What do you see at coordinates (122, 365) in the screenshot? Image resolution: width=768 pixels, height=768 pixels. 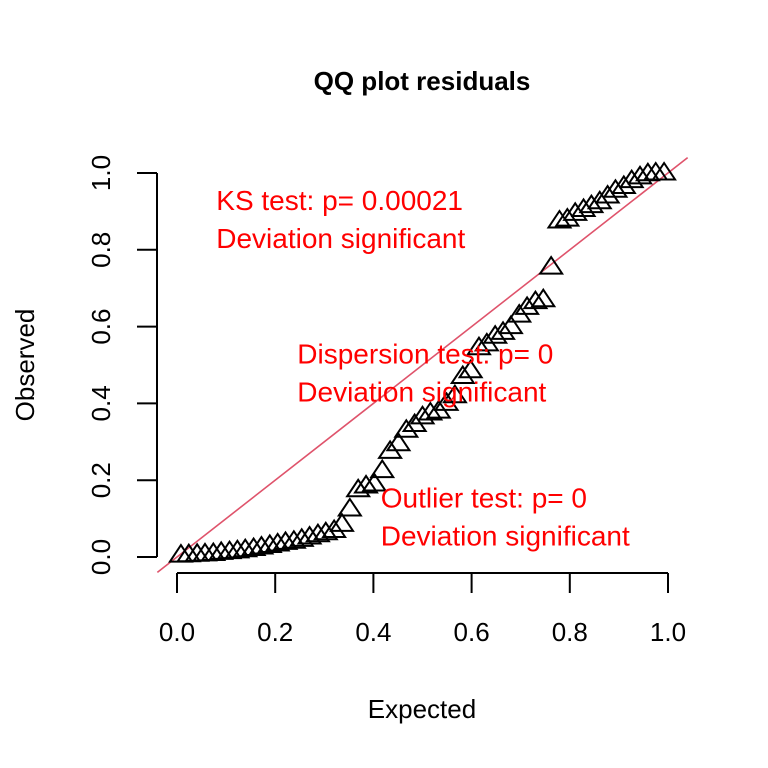 I see `y-axis: 0.0 0.2 0.4 0.6 0.8 1.0` at bounding box center [122, 365].